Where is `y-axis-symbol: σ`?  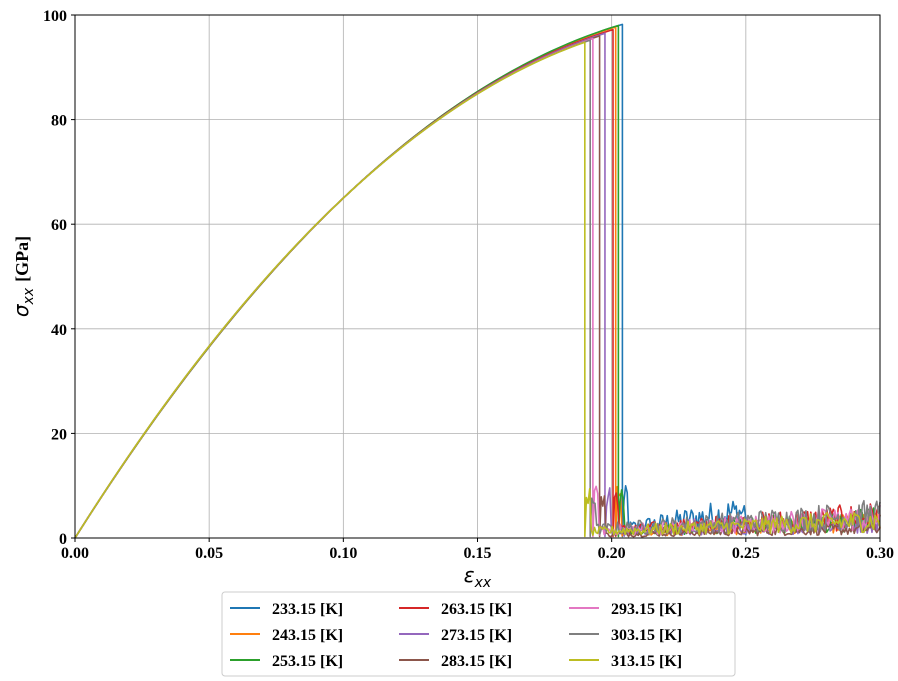 y-axis-symbol: σ is located at coordinates (21, 310).